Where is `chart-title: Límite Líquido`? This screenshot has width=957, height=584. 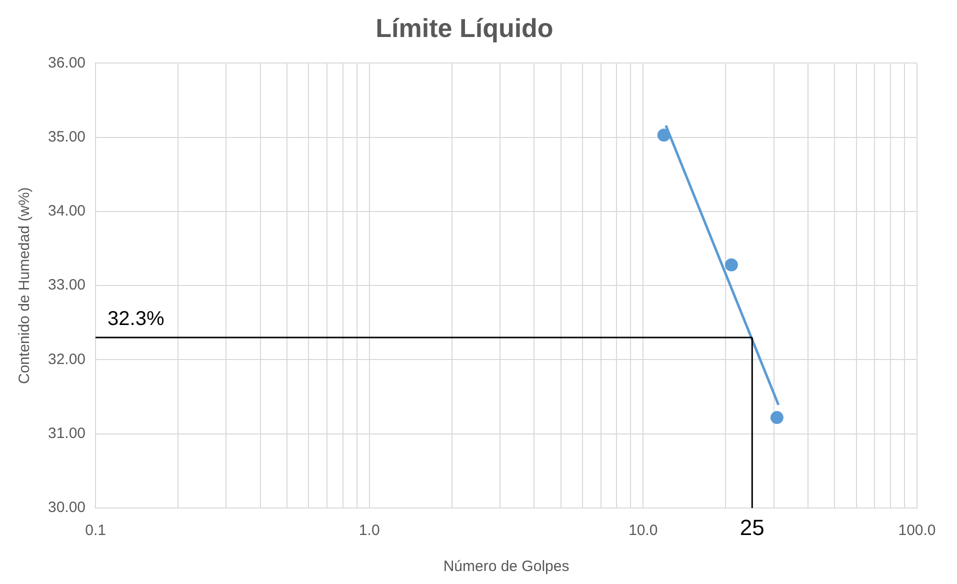 chart-title: Límite Líquido is located at coordinates (465, 27).